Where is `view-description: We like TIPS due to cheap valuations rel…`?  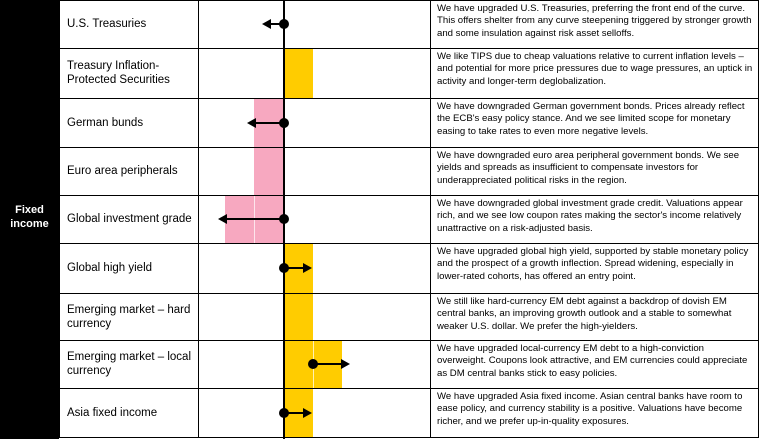 view-description: We like TIPS due to cheap valuations rel… is located at coordinates (595, 69).